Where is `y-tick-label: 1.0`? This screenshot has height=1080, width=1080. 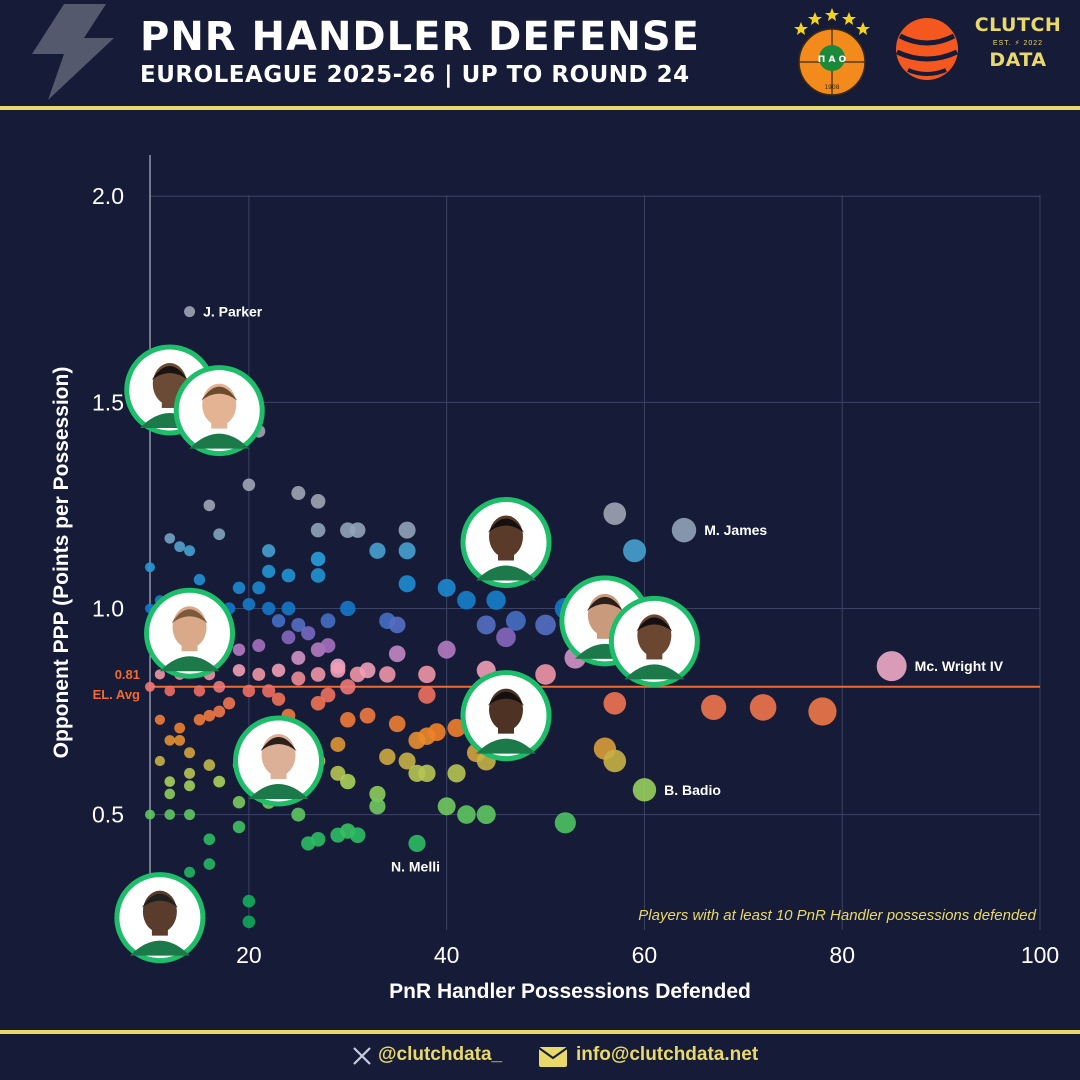
y-tick-label: 1.0 is located at coordinates (108, 608).